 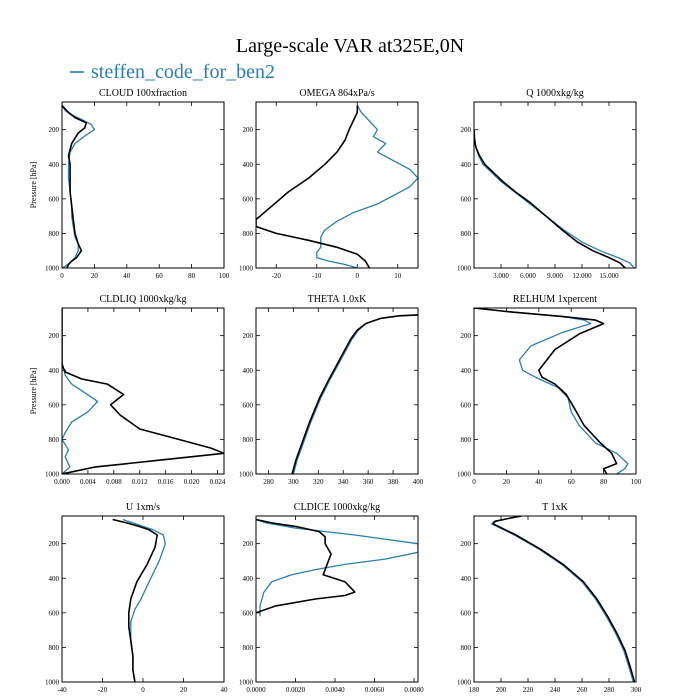 What do you see at coordinates (501, 276) in the screenshot?
I see `x-tick-label: 3.000` at bounding box center [501, 276].